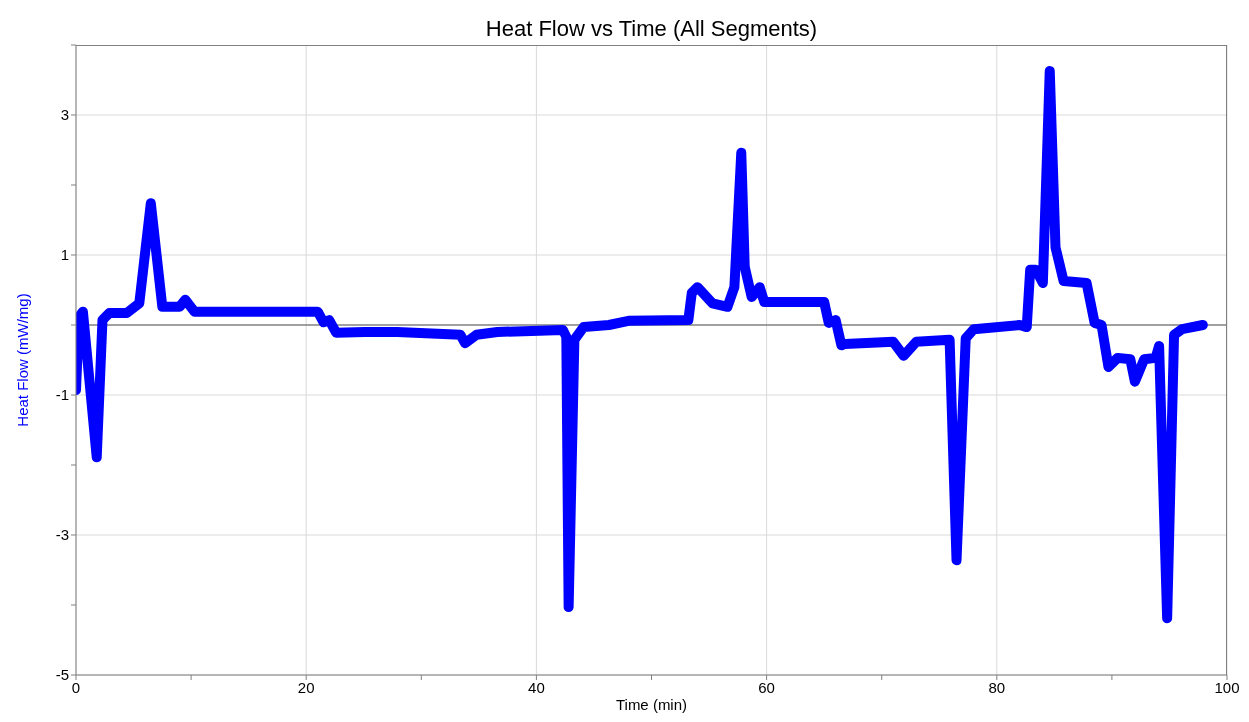  What do you see at coordinates (766, 687) in the screenshot?
I see `x-tick-label: 60` at bounding box center [766, 687].